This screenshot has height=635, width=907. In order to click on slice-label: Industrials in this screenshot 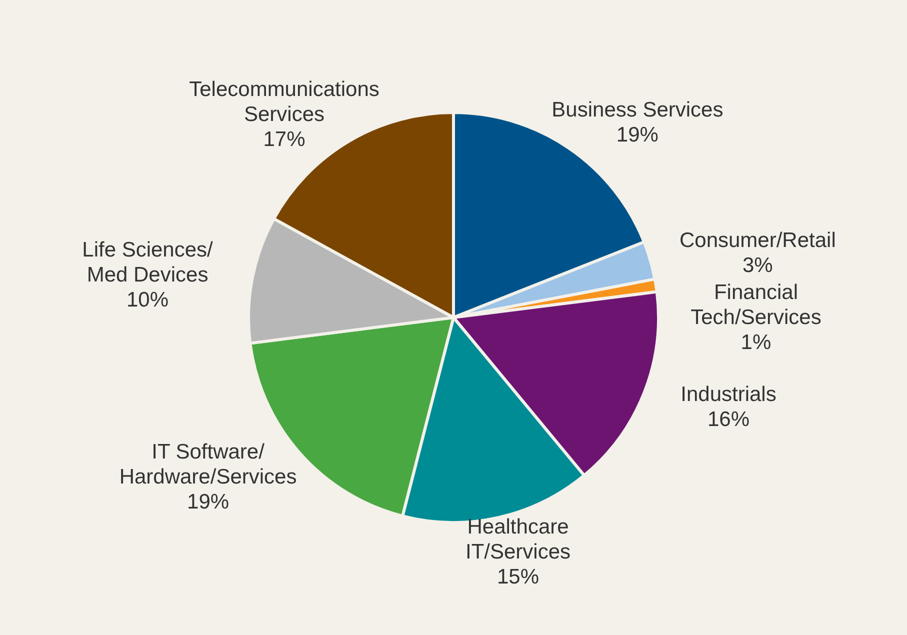, I will do `click(728, 394)`.